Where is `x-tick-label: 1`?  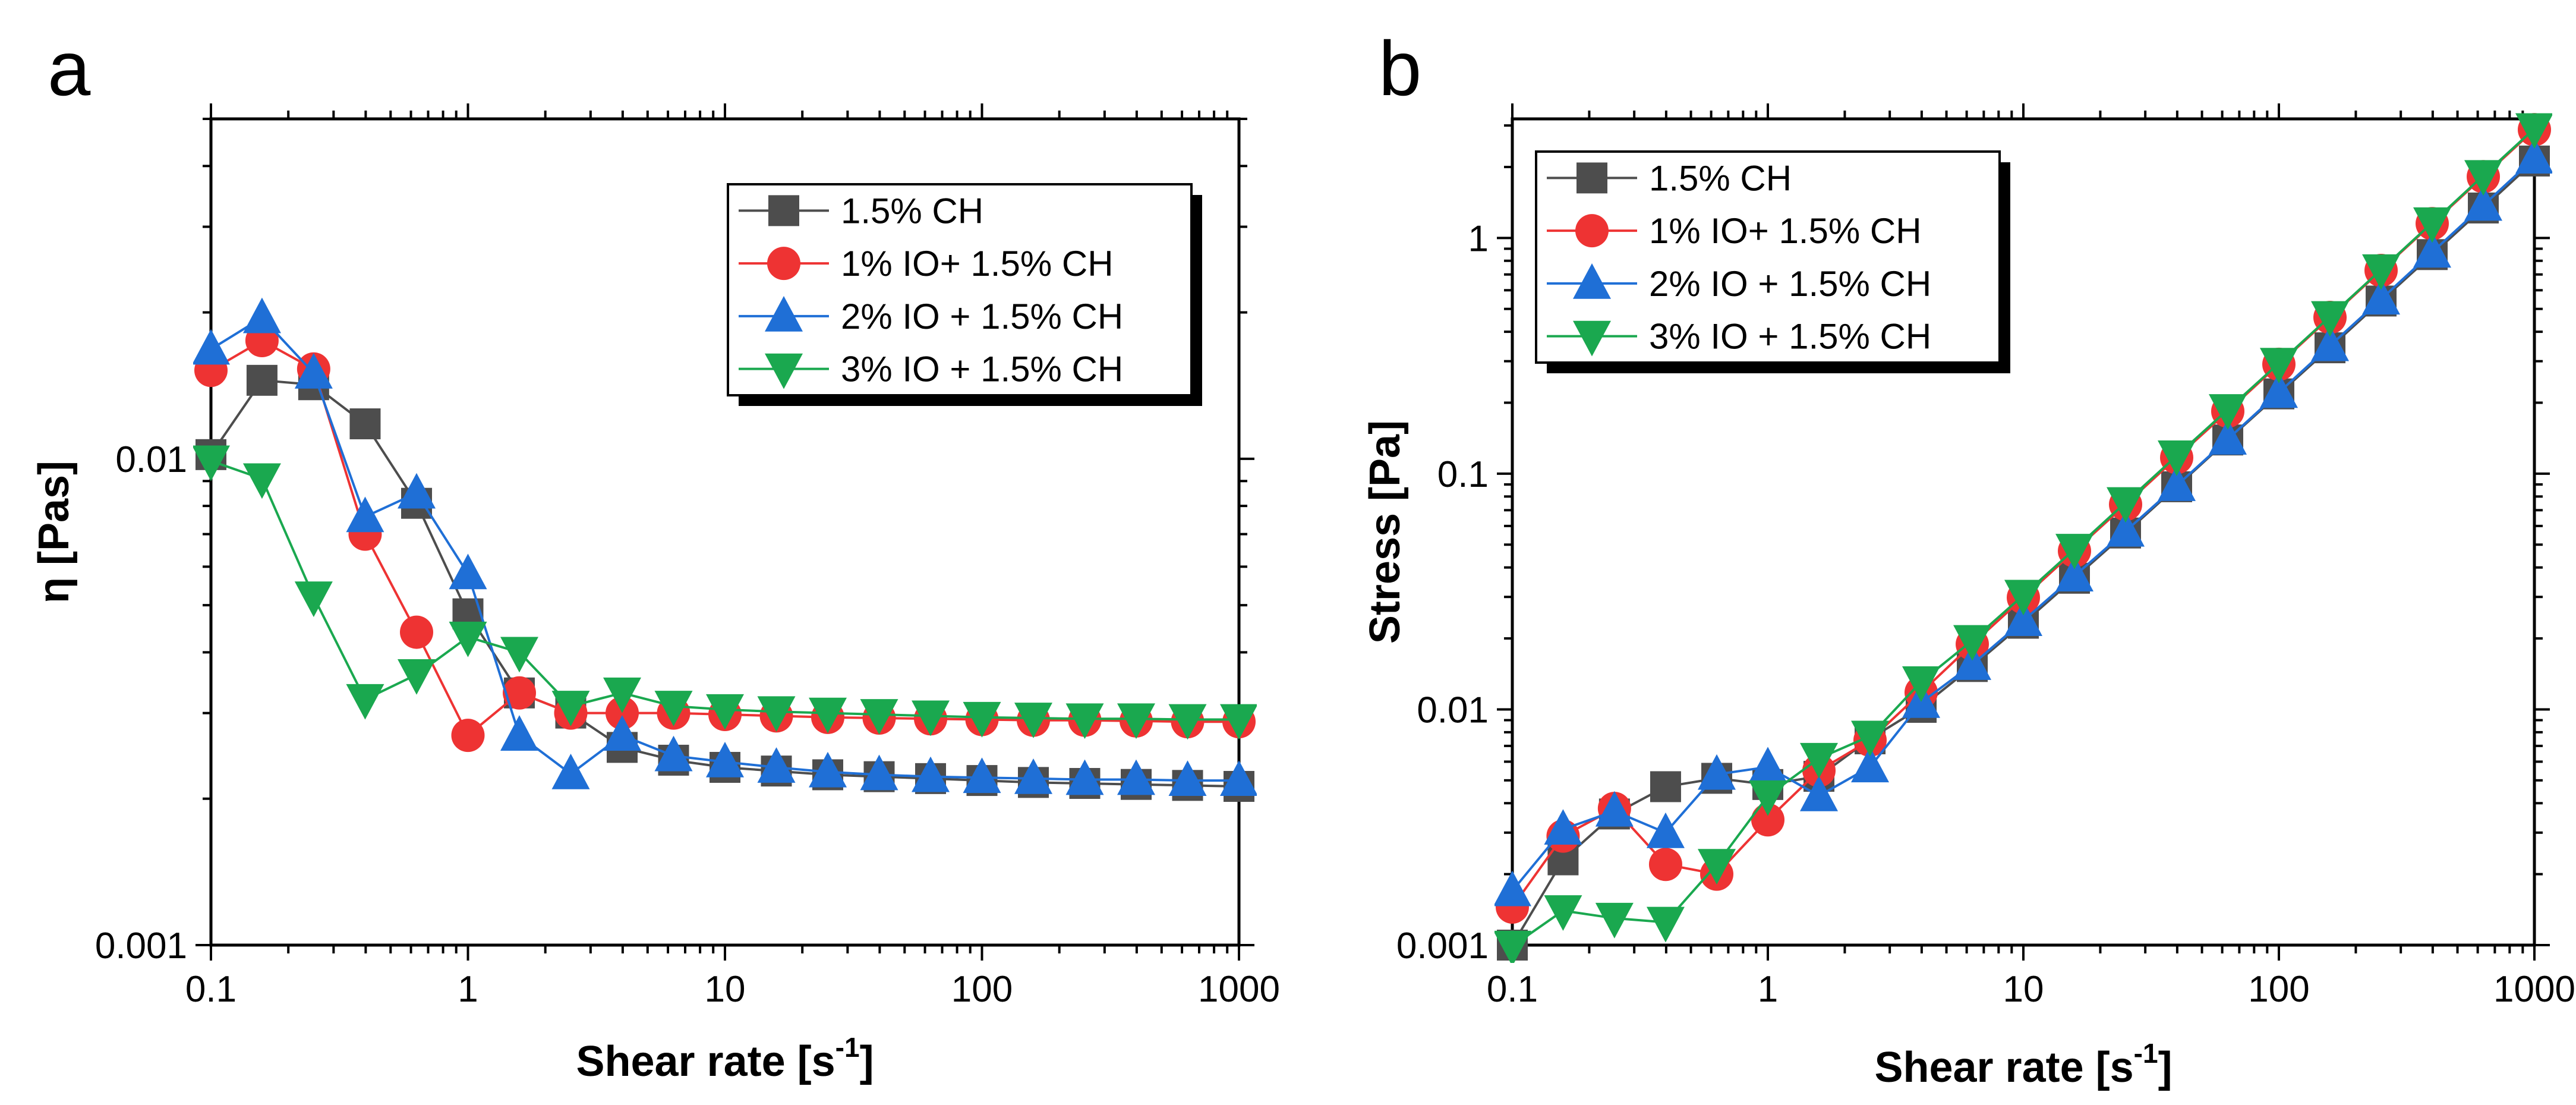
x-tick-label: 1 is located at coordinates (468, 989).